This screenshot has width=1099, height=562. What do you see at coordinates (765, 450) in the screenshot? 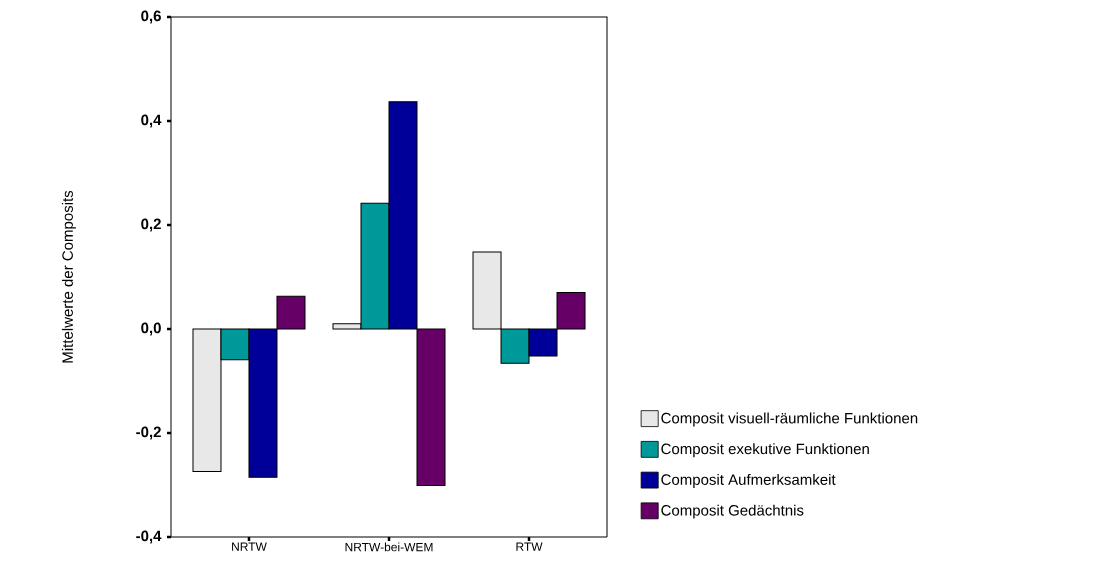
I see `legend-label: Composit exekutive Funktionen` at bounding box center [765, 450].